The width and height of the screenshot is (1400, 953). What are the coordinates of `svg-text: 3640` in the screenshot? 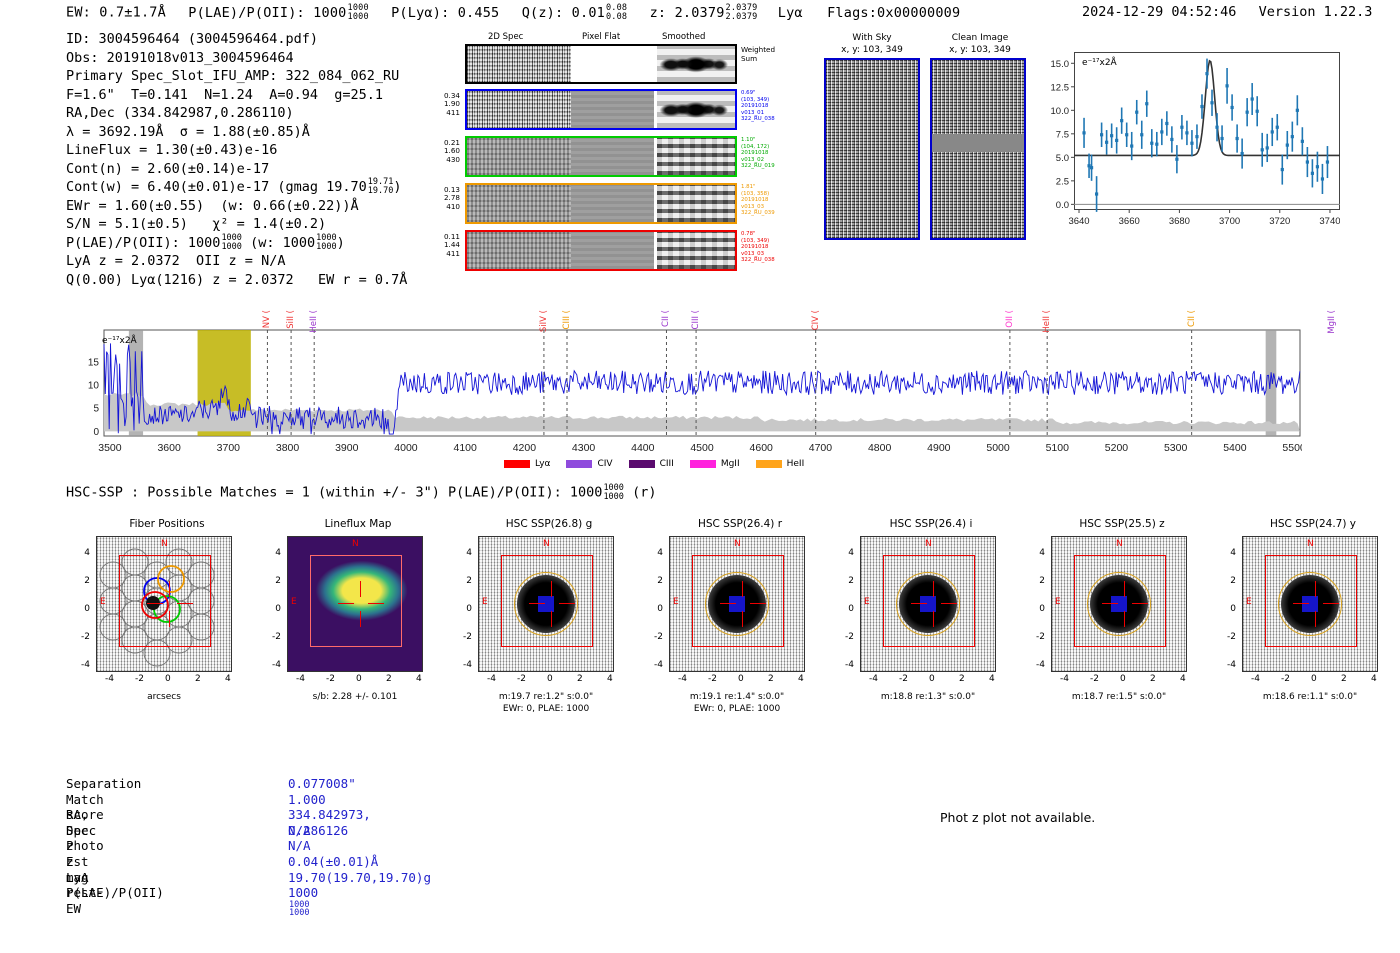 It's located at (1078, 221).